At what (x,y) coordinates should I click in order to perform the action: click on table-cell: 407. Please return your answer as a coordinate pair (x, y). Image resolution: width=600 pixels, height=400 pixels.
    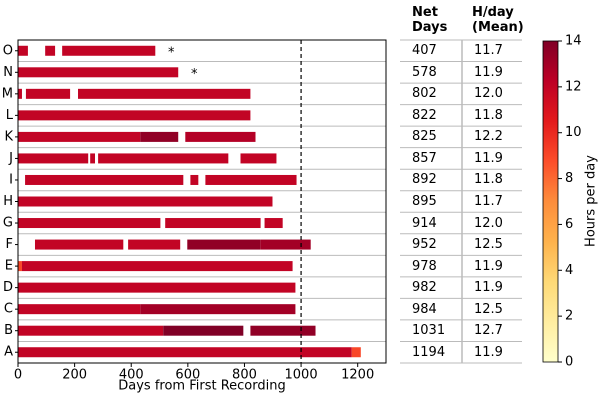
    Looking at the image, I should click on (424, 51).